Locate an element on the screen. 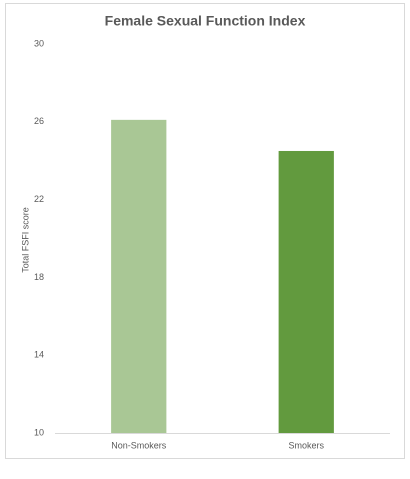  y-tick-label: 18 is located at coordinates (39, 277).